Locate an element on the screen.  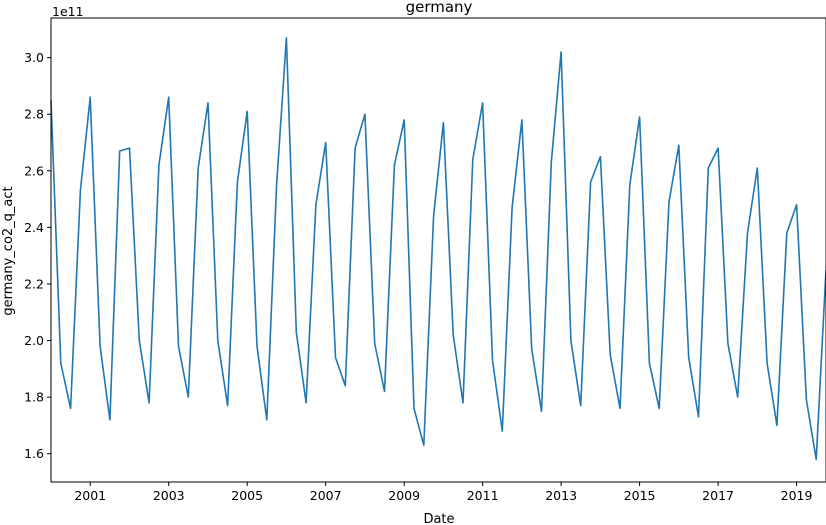
x-tick-label: 2015 is located at coordinates (640, 495).